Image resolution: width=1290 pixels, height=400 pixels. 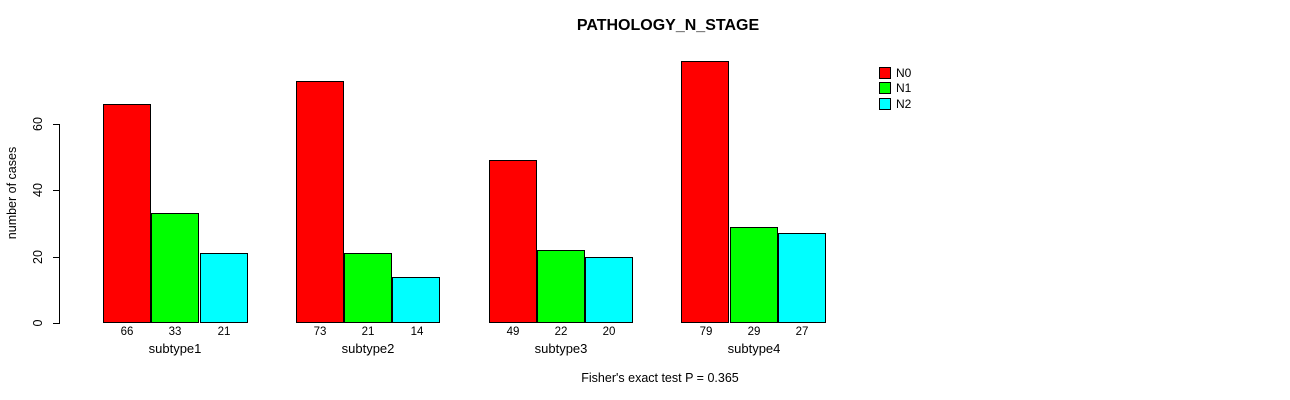 I want to click on legend-label: N2, so click(x=904, y=103).